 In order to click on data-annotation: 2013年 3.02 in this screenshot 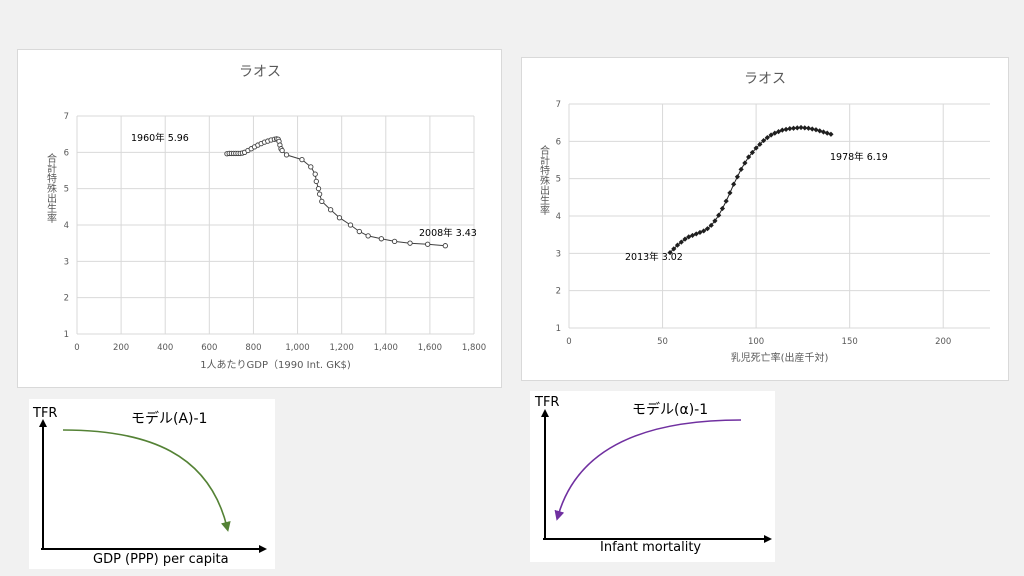, I will do `click(654, 257)`.